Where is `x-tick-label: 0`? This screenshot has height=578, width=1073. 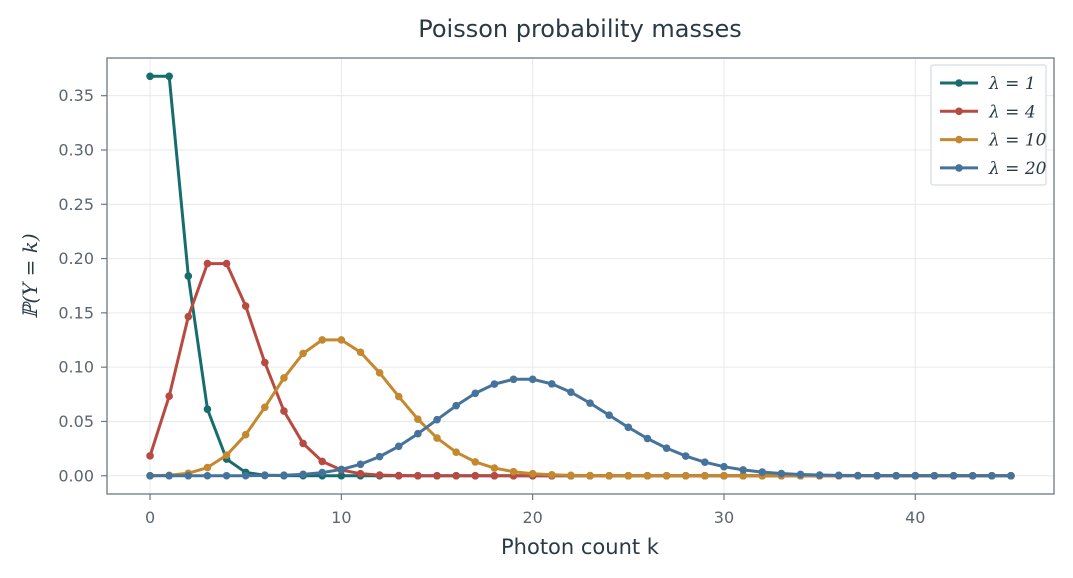 x-tick-label: 0 is located at coordinates (150, 517).